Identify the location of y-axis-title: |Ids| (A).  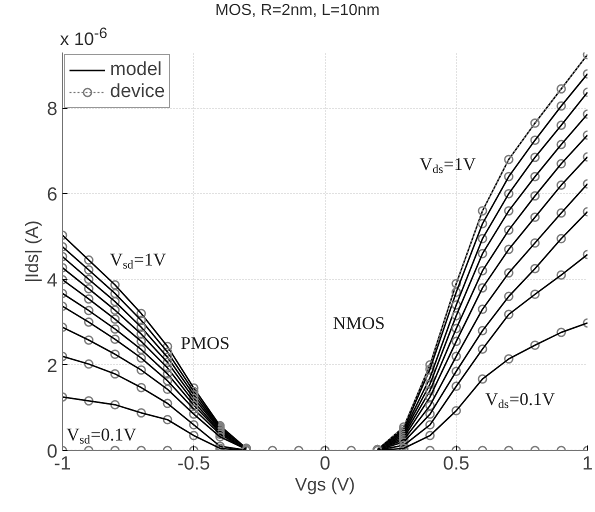
(32, 251).